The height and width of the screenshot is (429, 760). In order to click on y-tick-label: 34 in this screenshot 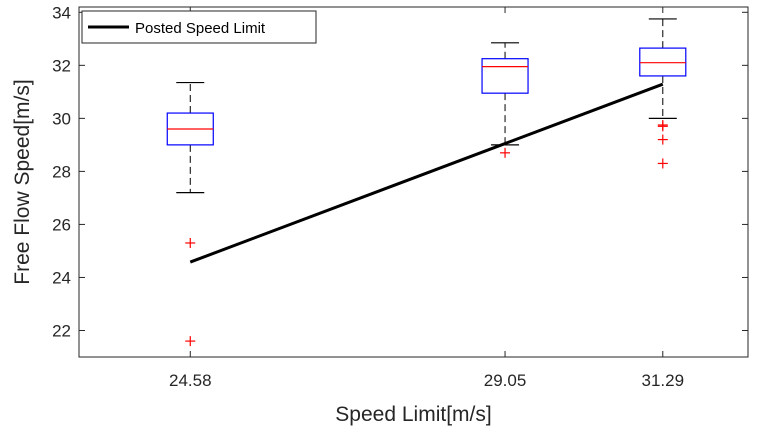, I will do `click(61, 12)`.